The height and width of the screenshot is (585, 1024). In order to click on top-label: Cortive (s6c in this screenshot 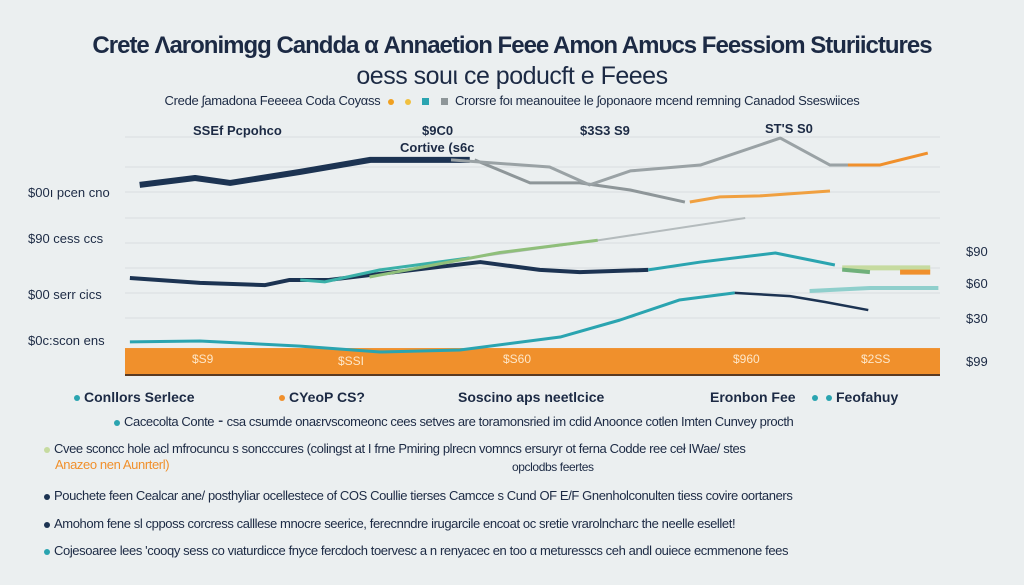, I will do `click(437, 147)`.